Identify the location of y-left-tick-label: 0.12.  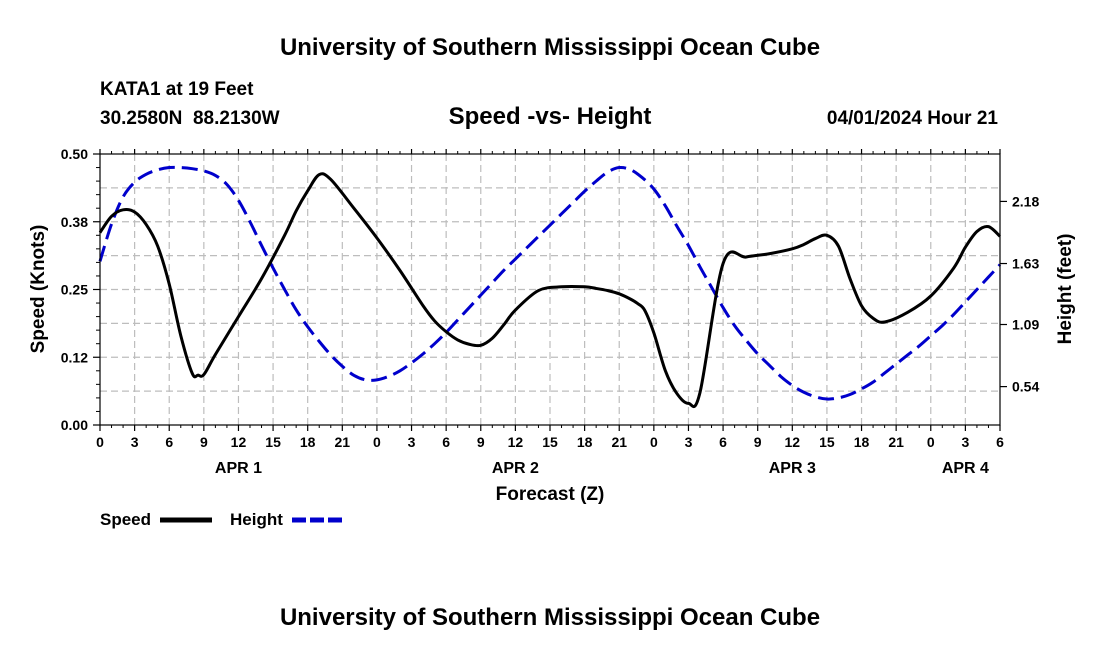
(74, 357).